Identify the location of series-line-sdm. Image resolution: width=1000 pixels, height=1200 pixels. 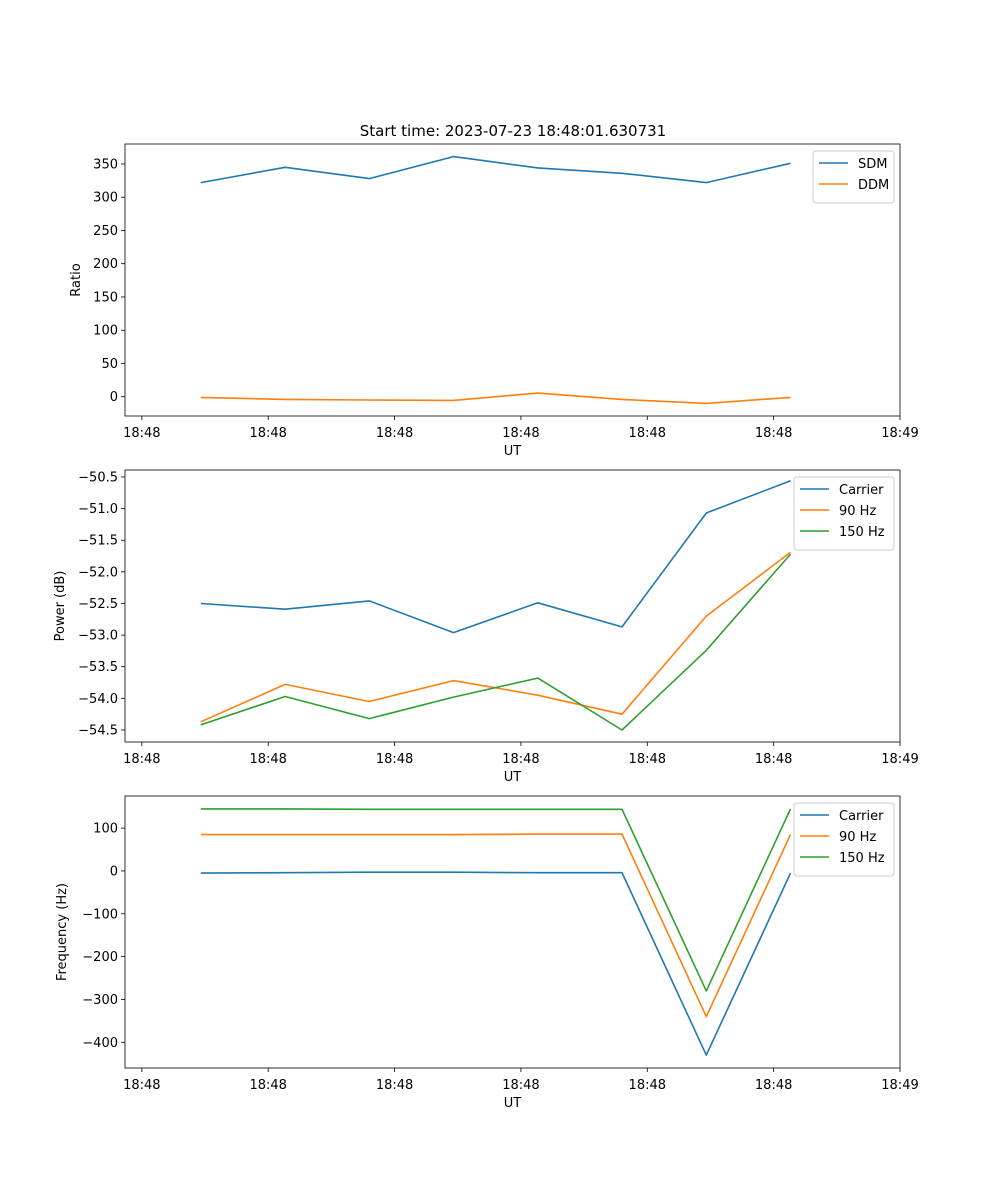
(495, 169).